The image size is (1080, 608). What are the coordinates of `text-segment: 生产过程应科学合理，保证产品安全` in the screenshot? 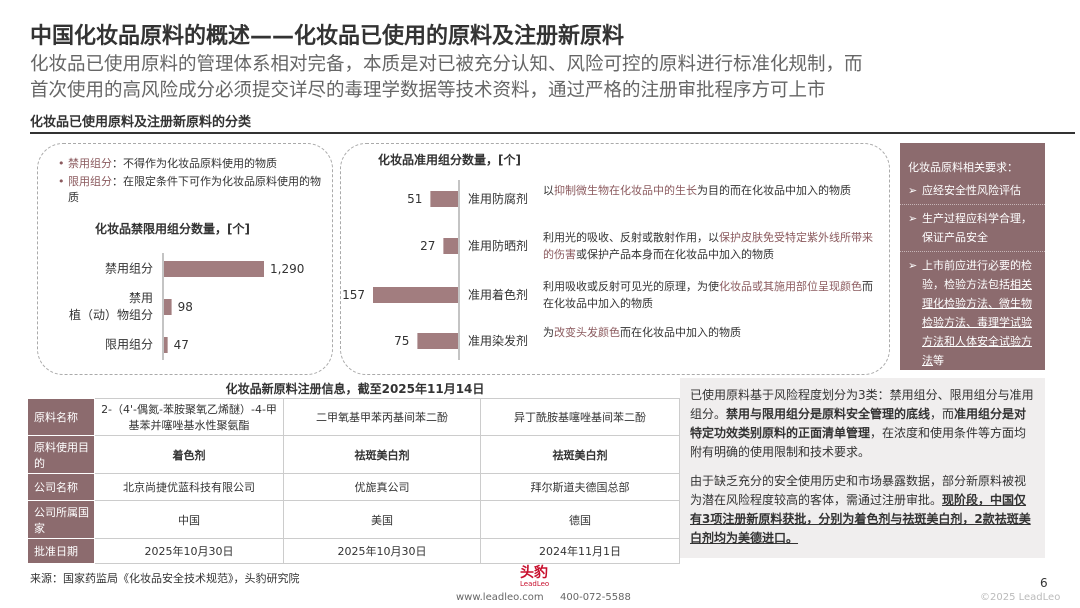 It's located at (977, 228).